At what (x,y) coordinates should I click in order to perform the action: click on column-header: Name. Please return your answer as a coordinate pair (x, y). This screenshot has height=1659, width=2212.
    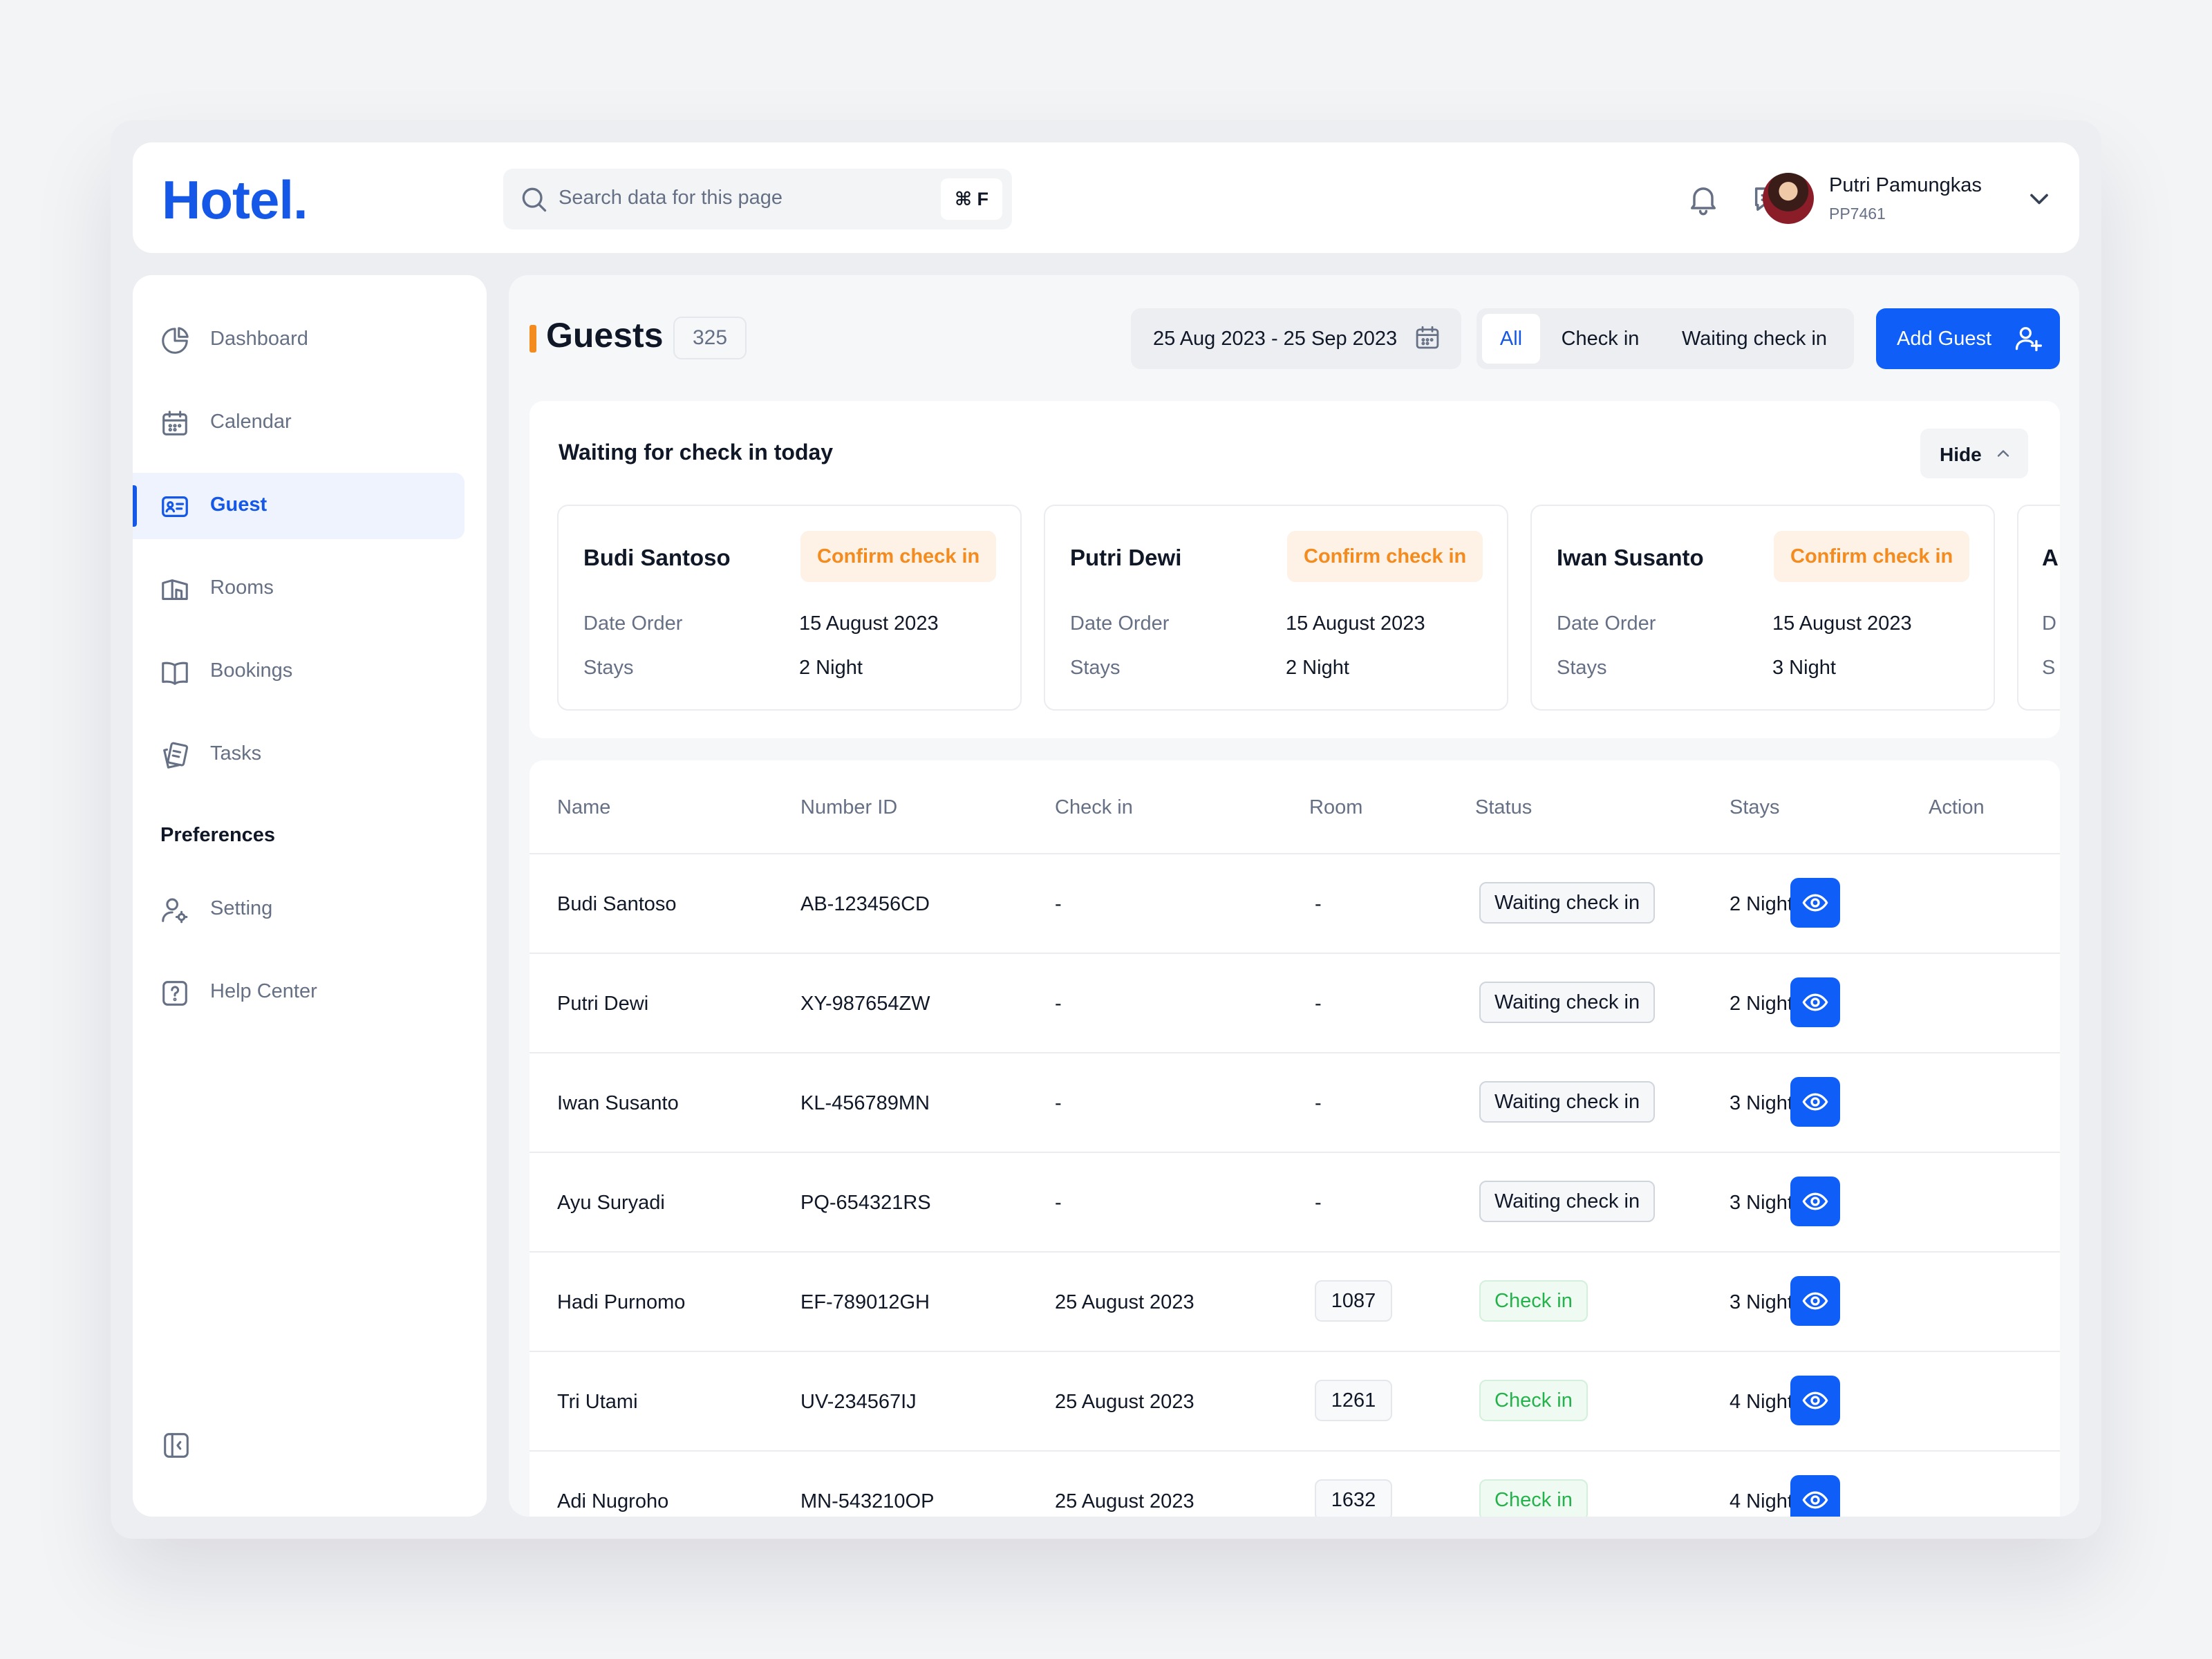
    Looking at the image, I should click on (584, 807).